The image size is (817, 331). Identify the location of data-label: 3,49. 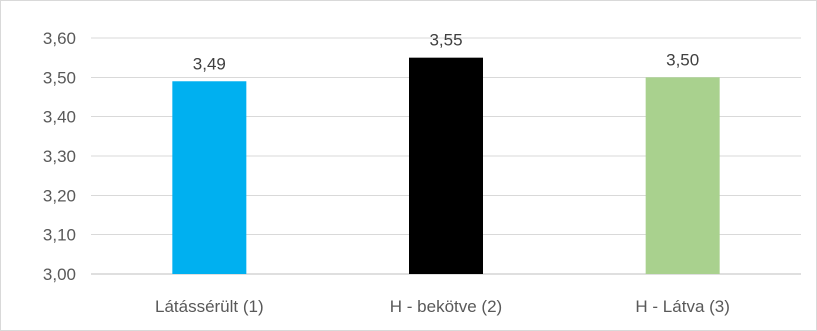
(209, 63).